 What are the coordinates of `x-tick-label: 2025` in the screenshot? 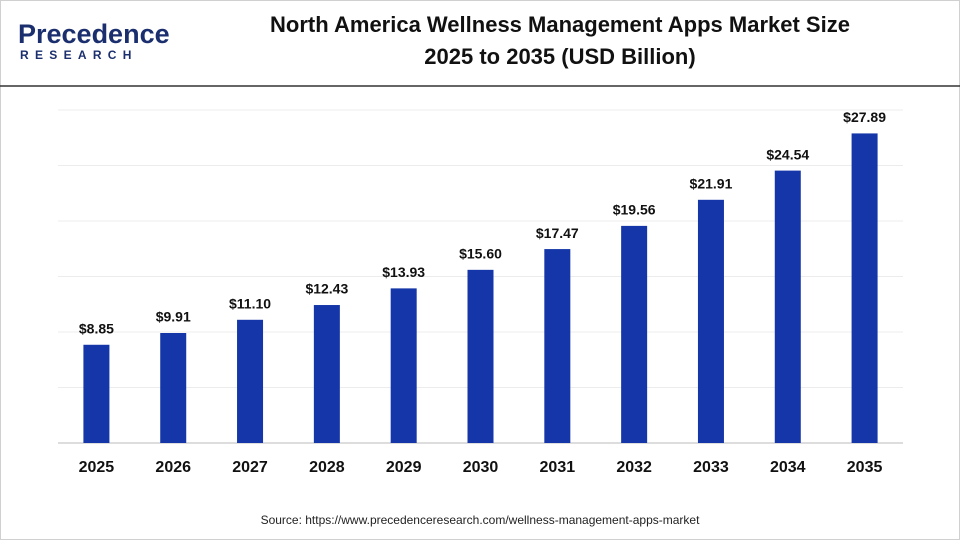 It's located at (97, 467).